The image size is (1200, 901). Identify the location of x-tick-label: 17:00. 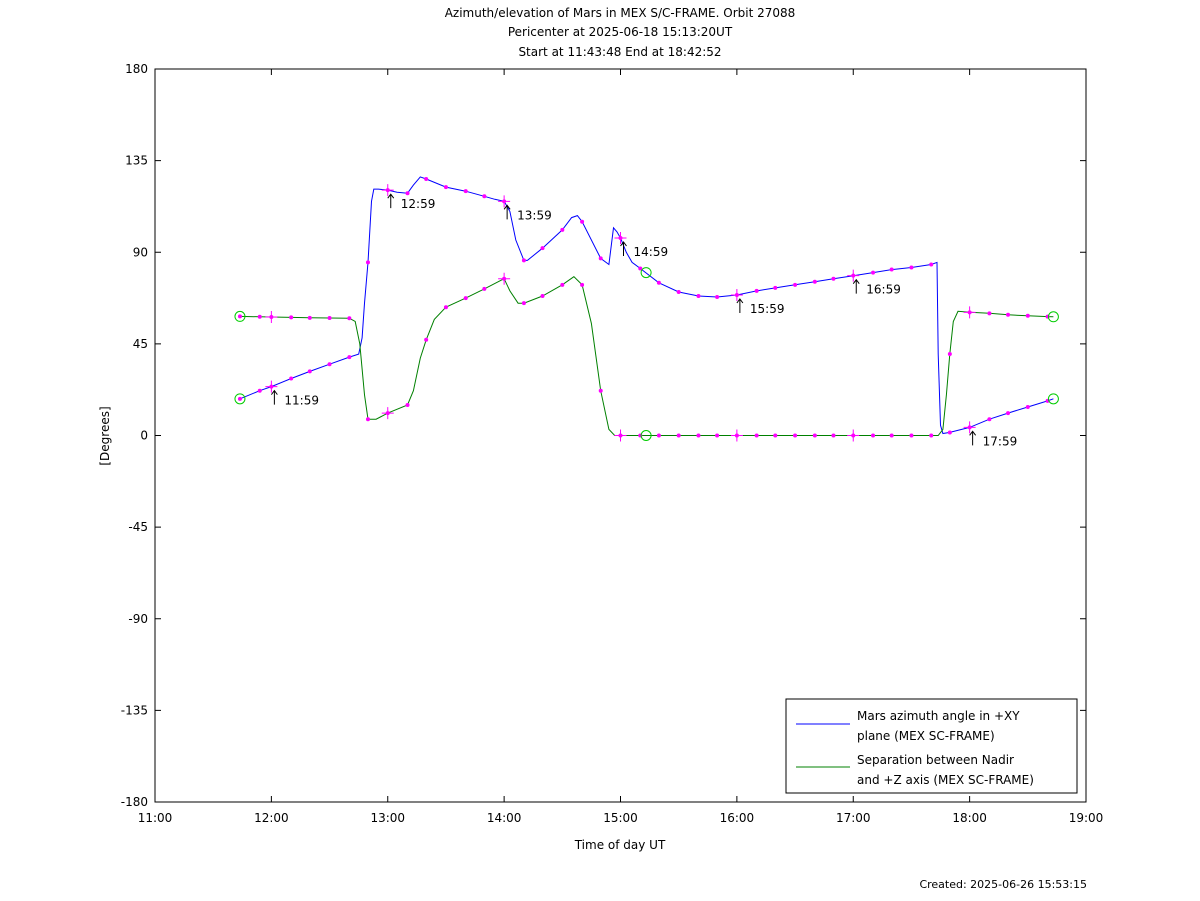
(853, 818).